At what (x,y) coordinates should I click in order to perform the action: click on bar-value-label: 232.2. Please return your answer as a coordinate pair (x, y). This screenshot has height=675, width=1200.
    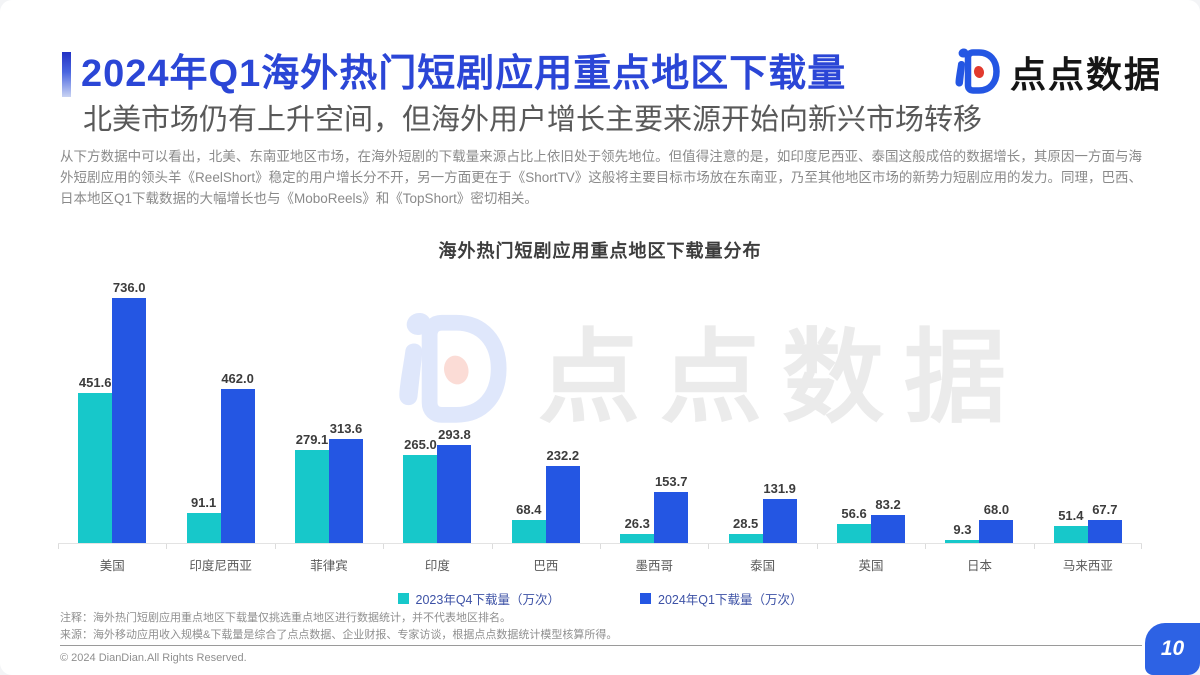
    Looking at the image, I should click on (563, 455).